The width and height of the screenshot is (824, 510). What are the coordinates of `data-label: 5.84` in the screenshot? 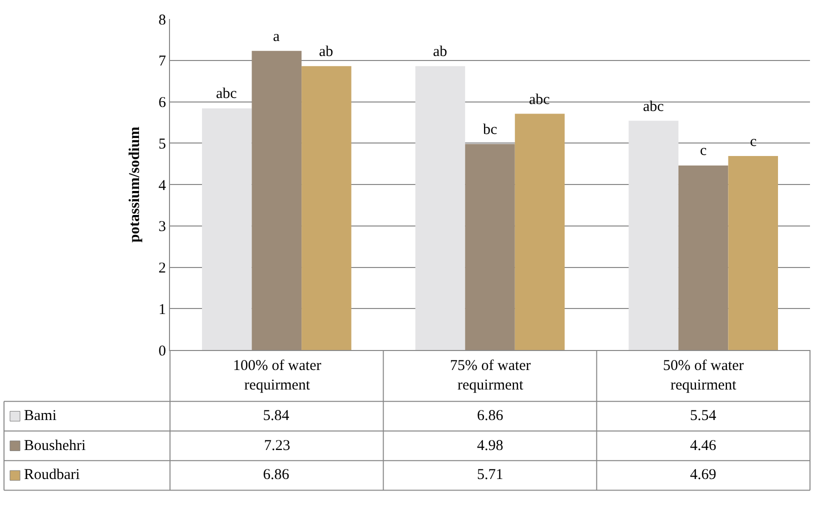 It's located at (276, 416).